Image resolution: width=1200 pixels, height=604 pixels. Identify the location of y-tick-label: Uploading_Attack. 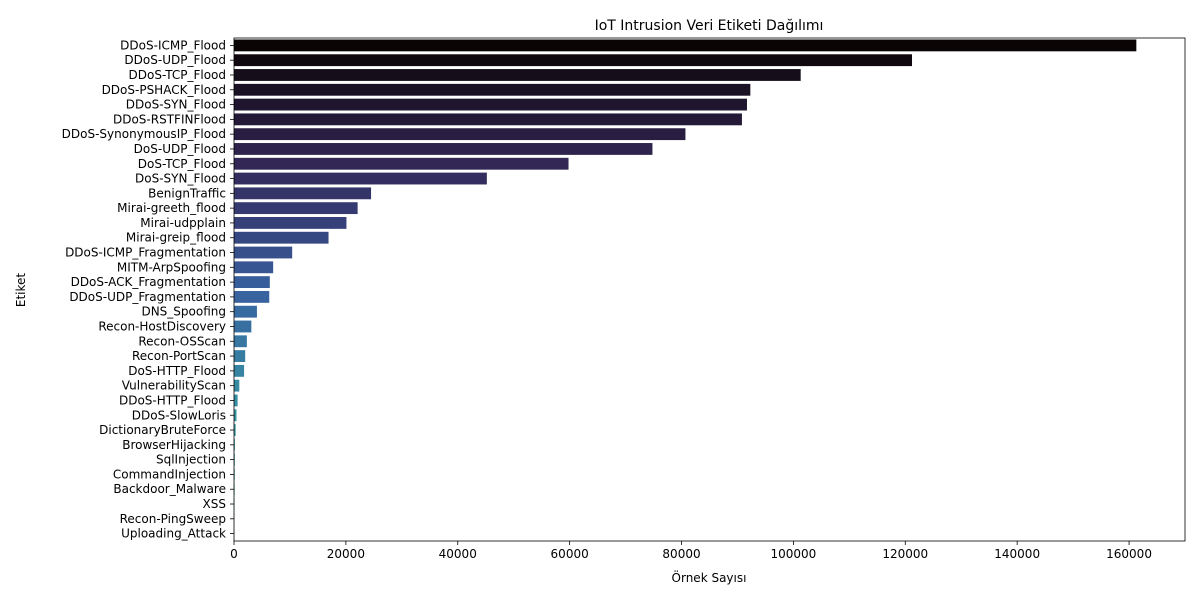
(173, 534).